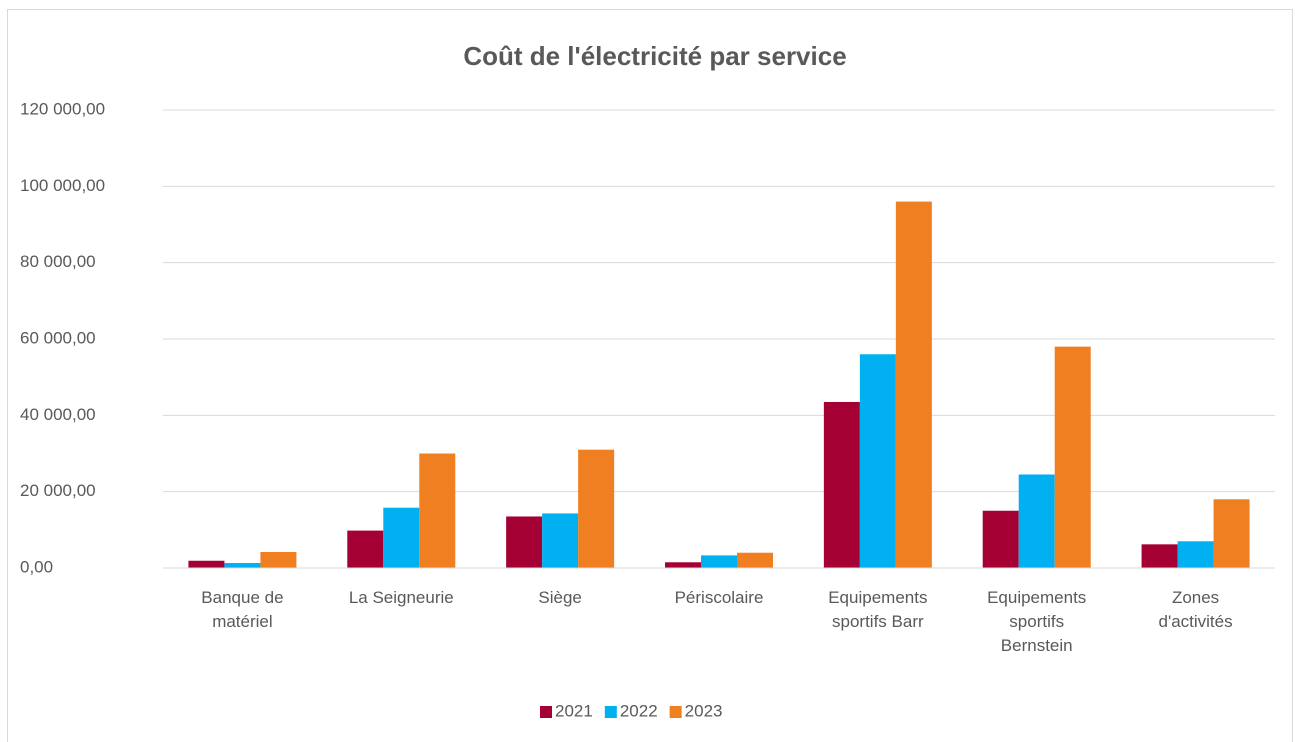 This screenshot has width=1295, height=742. I want to click on x-tick-label: Périscolaire, so click(719, 597).